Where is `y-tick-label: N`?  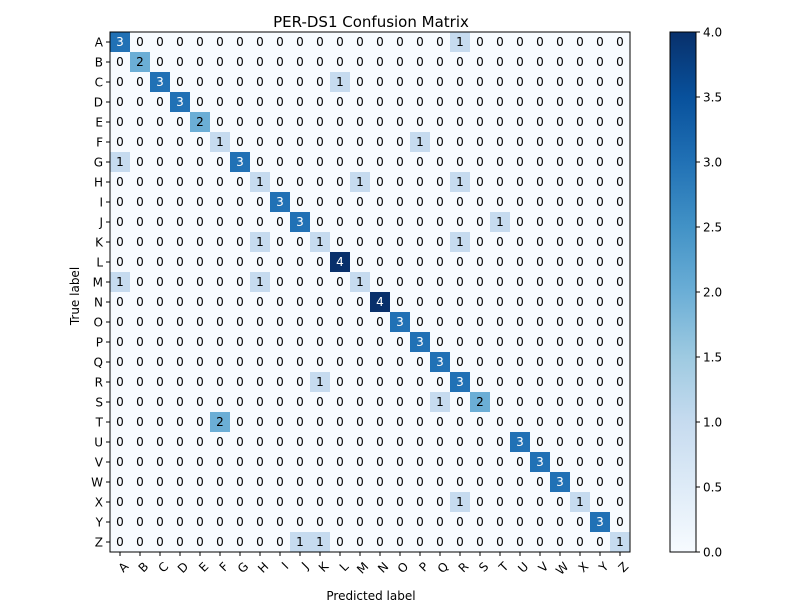
y-tick-label: N is located at coordinates (98, 303).